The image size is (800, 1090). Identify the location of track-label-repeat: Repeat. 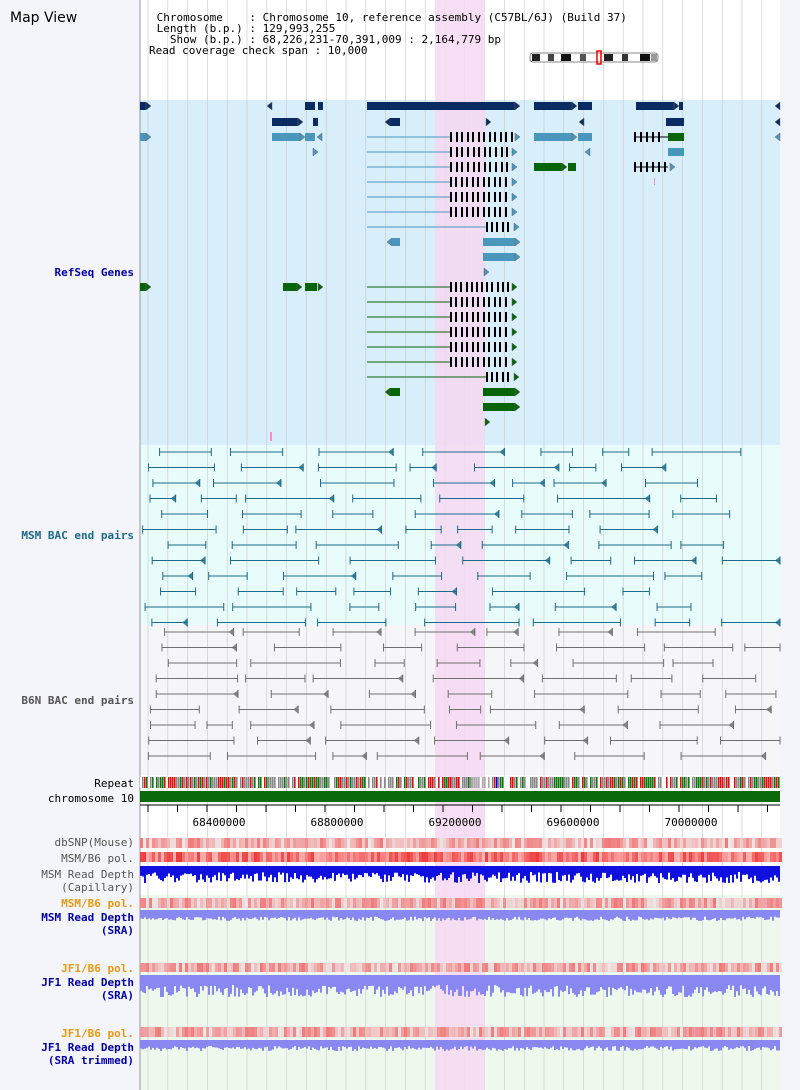
(114, 783).